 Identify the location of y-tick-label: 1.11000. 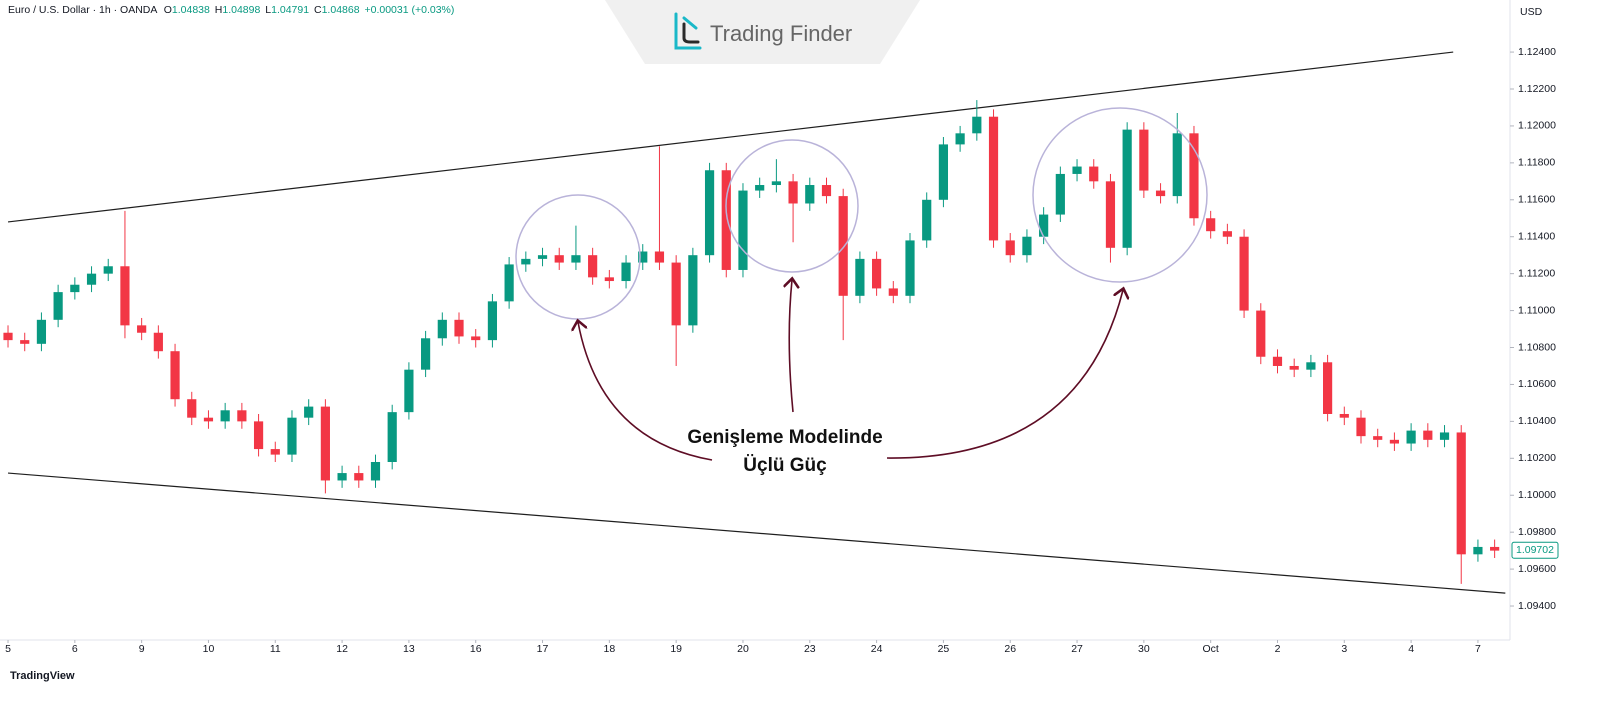
(1536, 310).